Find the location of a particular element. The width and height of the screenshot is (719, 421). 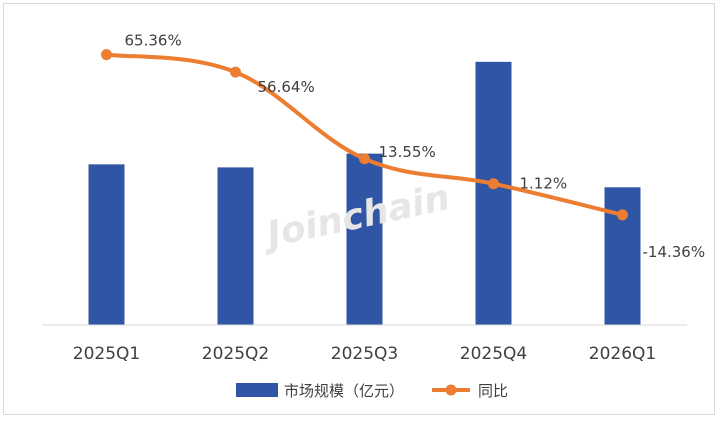

data-label-2025Q3: 13.55% is located at coordinates (407, 152).